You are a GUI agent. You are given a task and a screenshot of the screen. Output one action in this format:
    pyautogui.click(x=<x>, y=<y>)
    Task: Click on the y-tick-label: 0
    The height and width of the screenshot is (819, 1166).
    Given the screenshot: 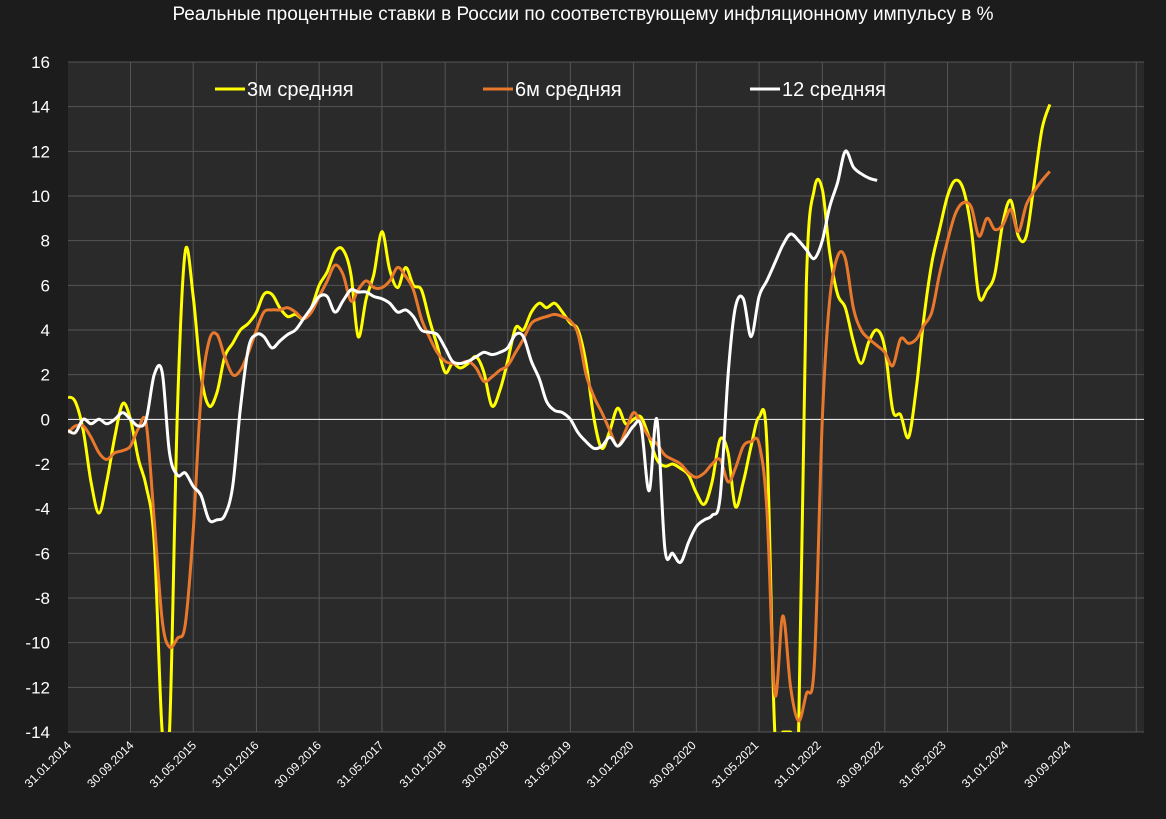 What is the action you would take?
    pyautogui.click(x=45, y=419)
    